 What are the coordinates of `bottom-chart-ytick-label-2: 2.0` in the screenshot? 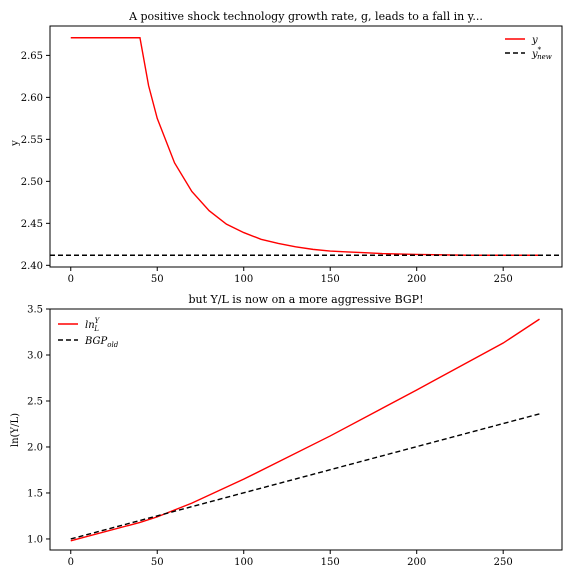 It's located at (35, 447).